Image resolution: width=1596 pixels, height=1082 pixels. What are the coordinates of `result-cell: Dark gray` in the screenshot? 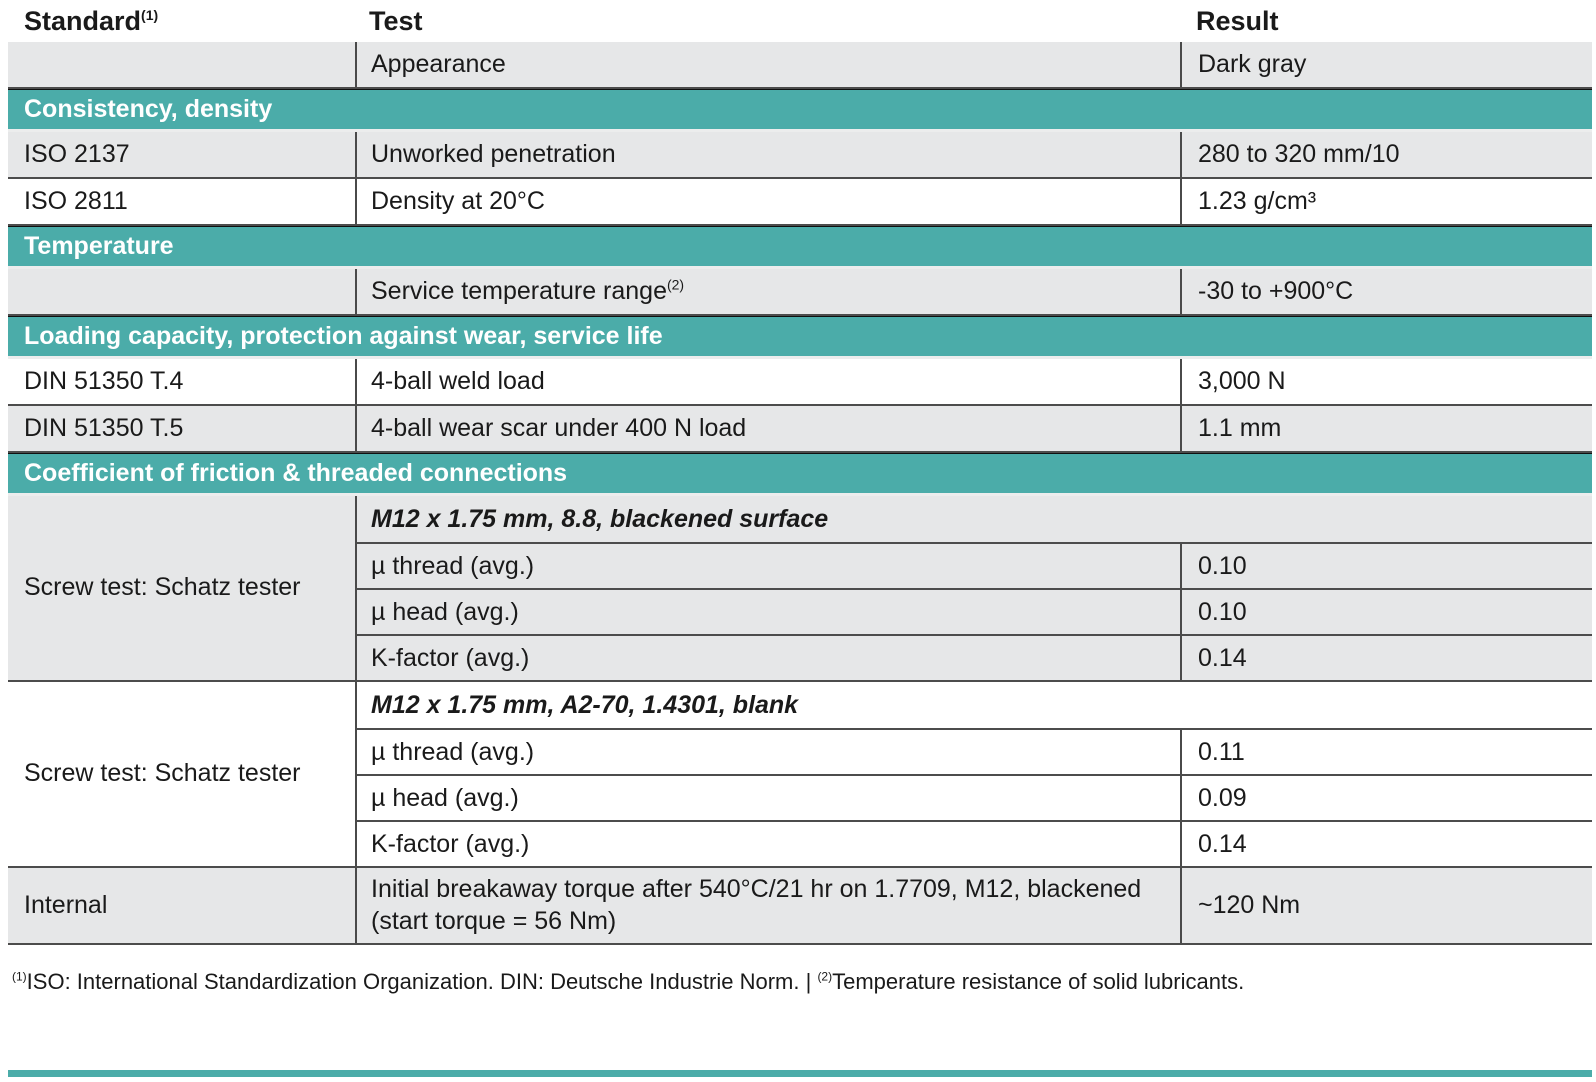 It's located at (1386, 64).